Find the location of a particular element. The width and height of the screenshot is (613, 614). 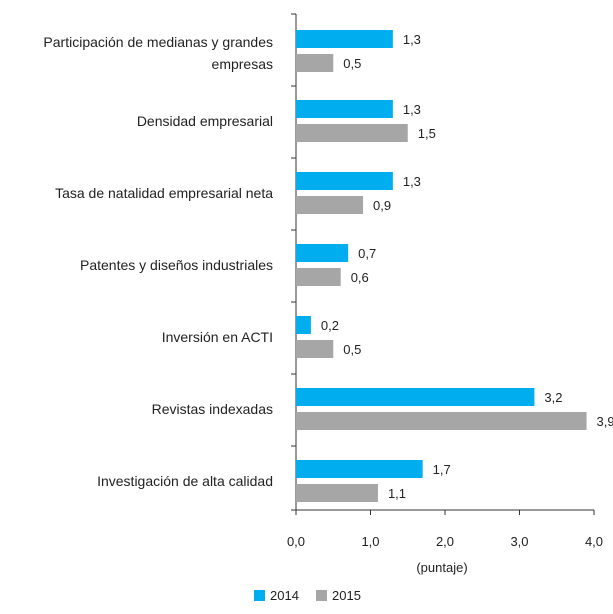

x-tick-label: 0,0 is located at coordinates (296, 541).